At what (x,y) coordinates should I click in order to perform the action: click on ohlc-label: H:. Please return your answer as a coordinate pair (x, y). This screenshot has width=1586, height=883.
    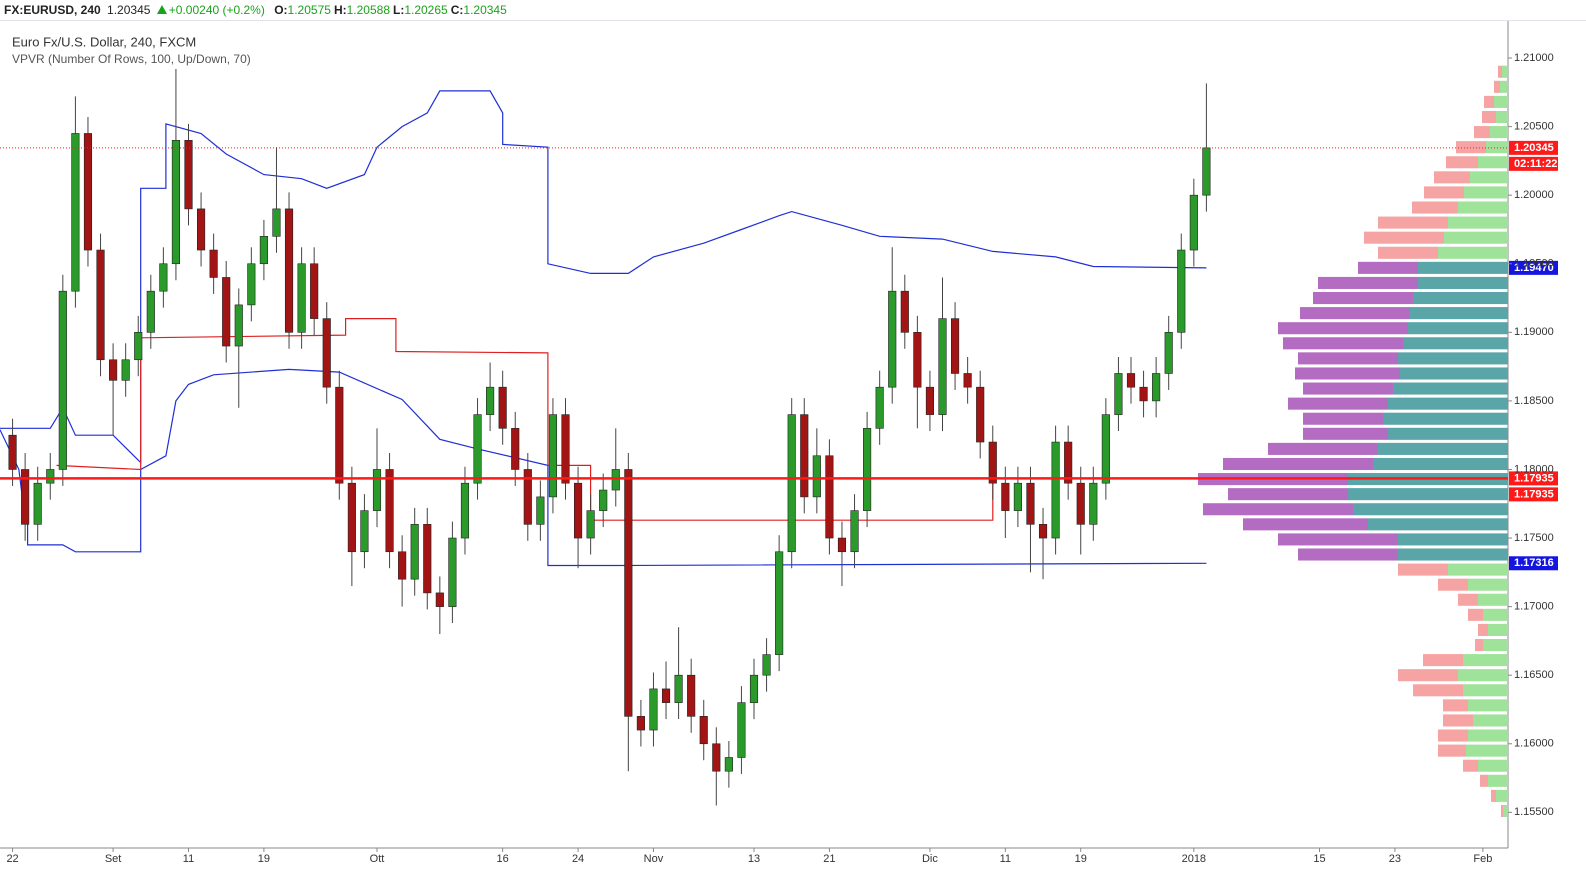
    Looking at the image, I should click on (340, 10).